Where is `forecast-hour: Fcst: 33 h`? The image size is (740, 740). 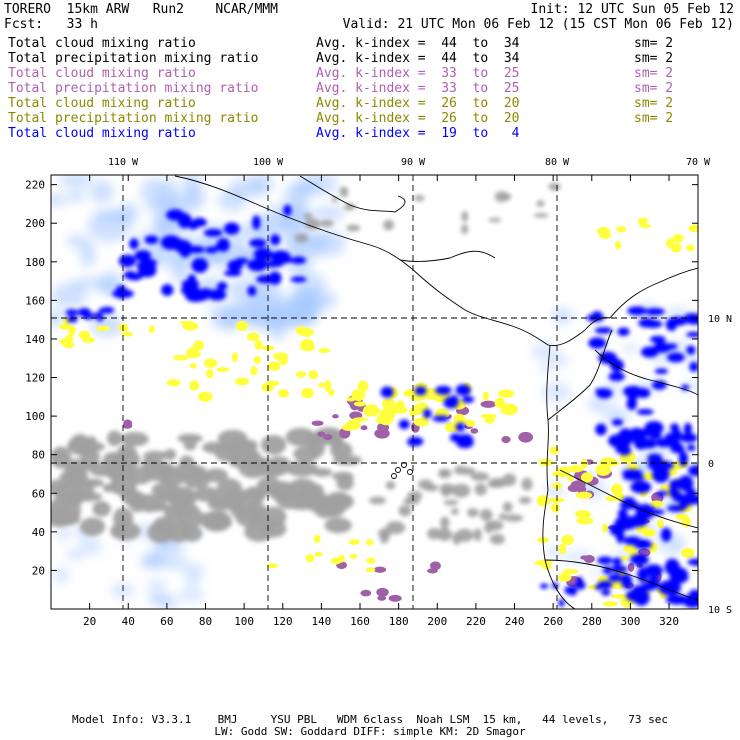
forecast-hour: Fcst: 33 h is located at coordinates (51, 24).